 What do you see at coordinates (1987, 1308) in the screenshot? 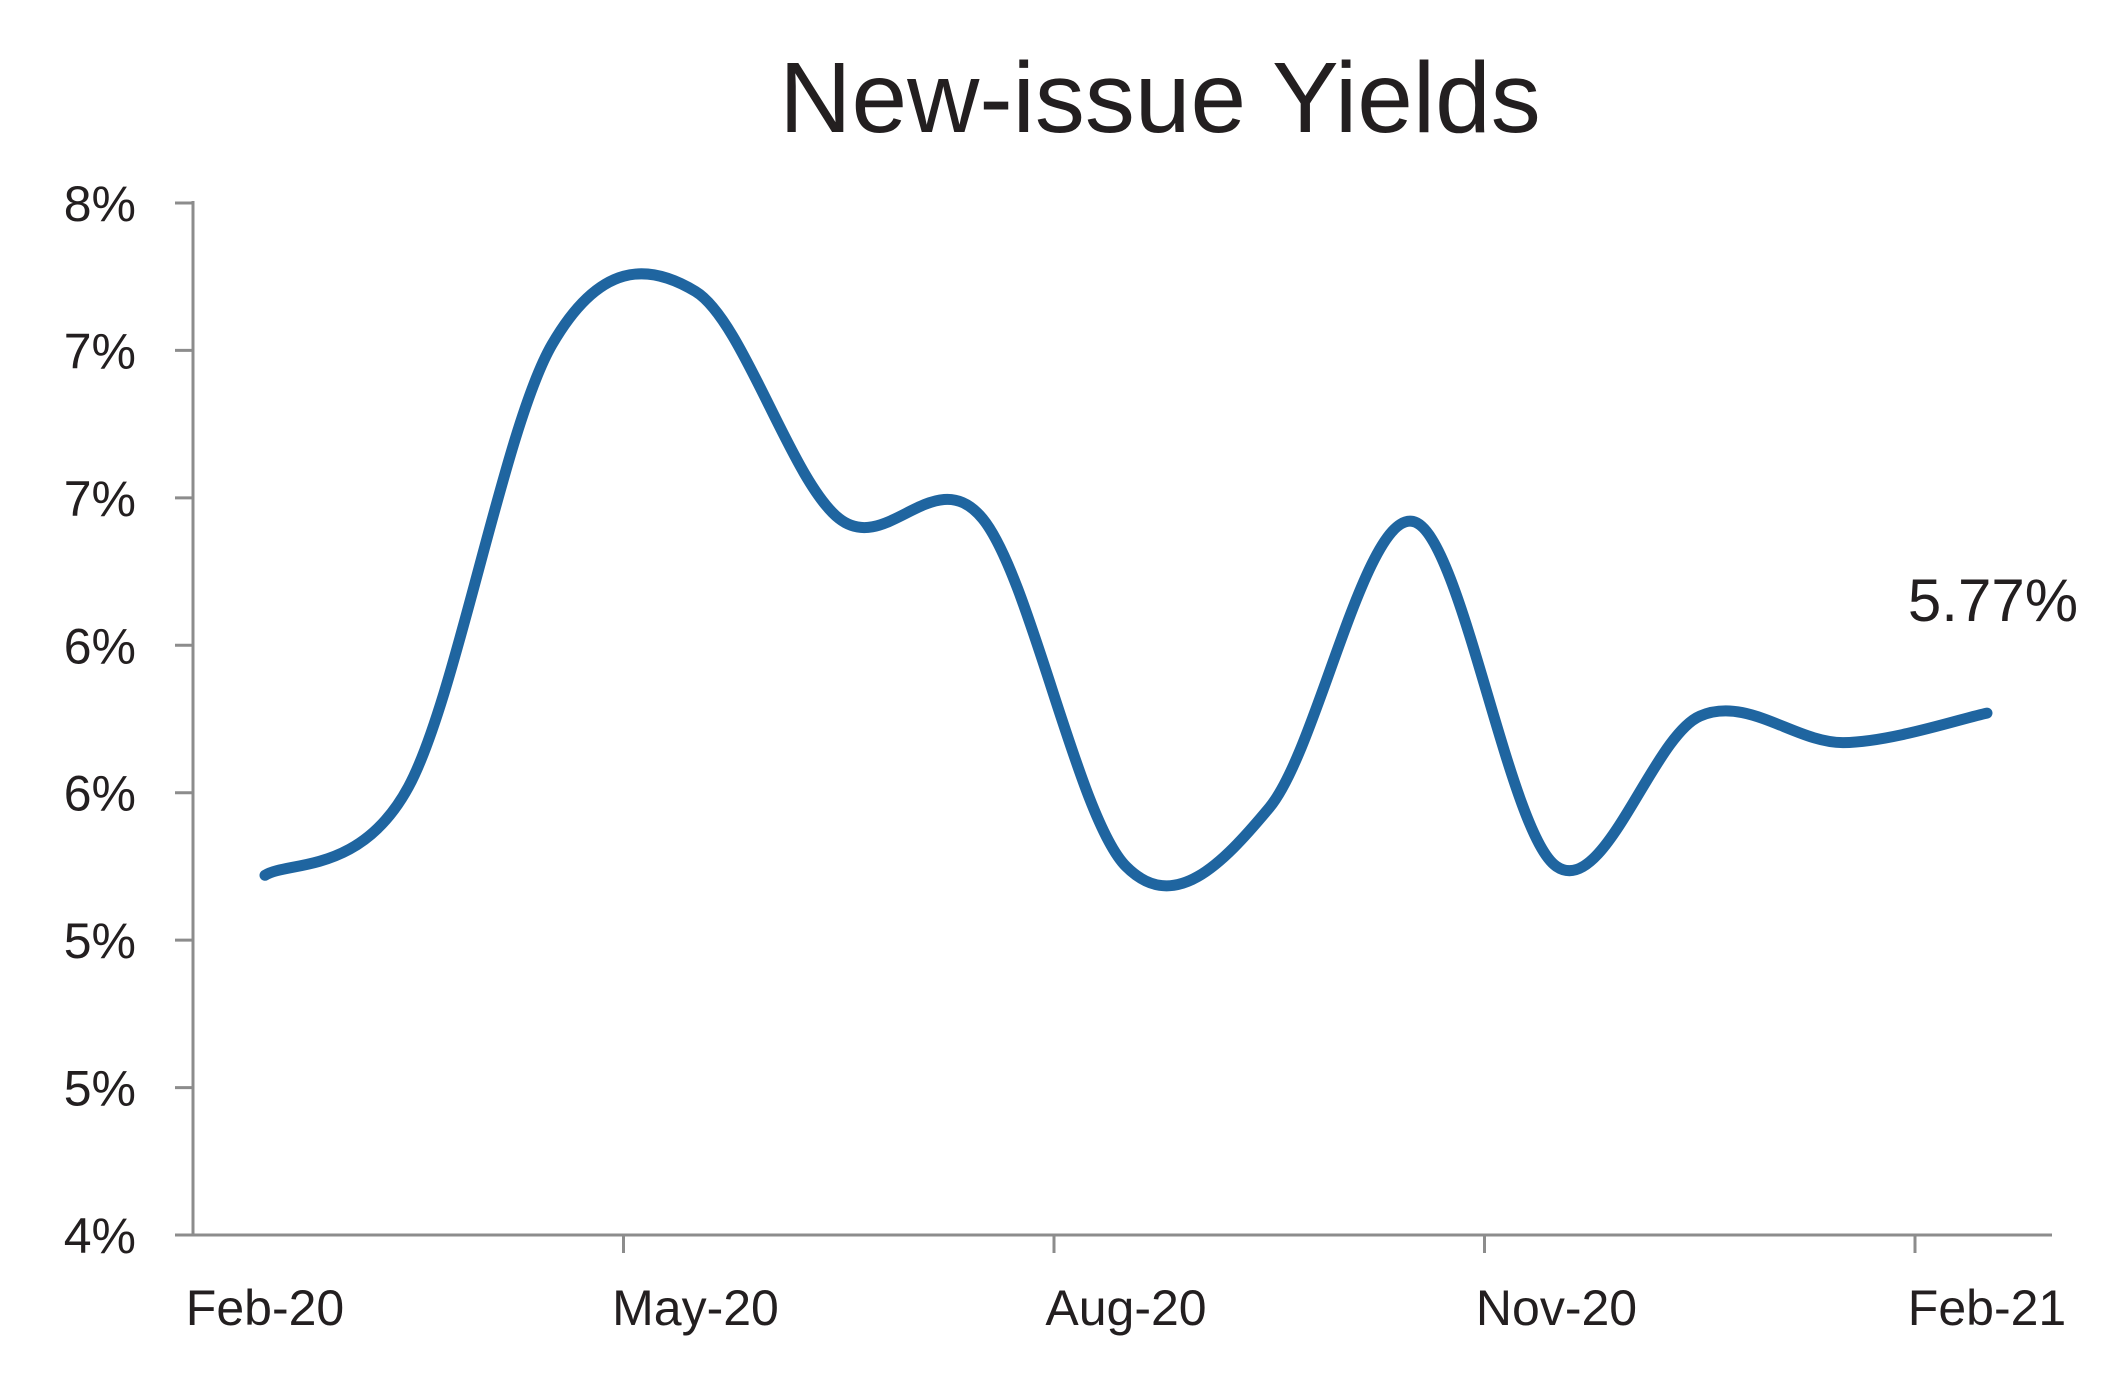
I see `x-tick-label: Feb-21` at bounding box center [1987, 1308].